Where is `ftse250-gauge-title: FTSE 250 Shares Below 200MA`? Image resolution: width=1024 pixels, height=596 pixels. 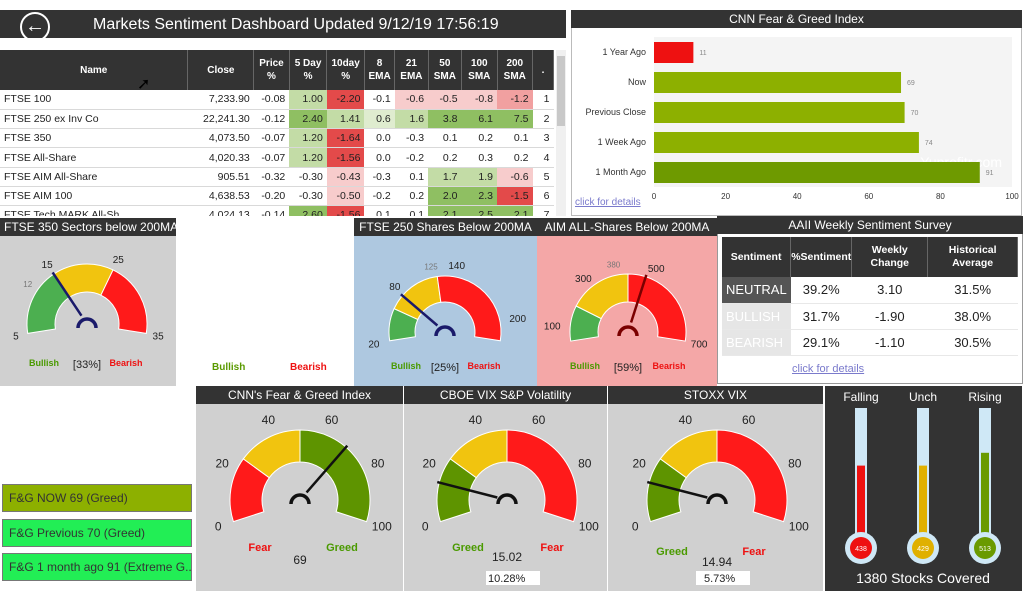 ftse250-gauge-title: FTSE 250 Shares Below 200MA is located at coordinates (445, 227).